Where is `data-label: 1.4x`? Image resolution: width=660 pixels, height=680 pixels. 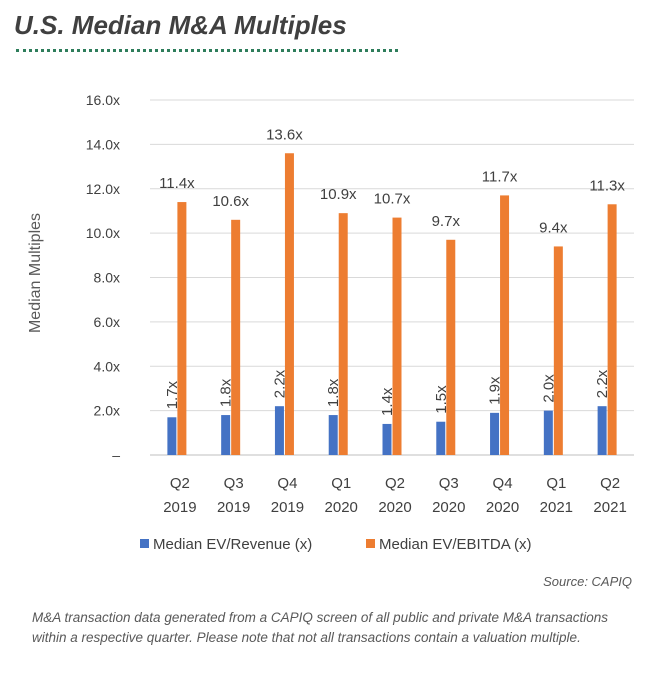 data-label: 1.4x is located at coordinates (387, 401).